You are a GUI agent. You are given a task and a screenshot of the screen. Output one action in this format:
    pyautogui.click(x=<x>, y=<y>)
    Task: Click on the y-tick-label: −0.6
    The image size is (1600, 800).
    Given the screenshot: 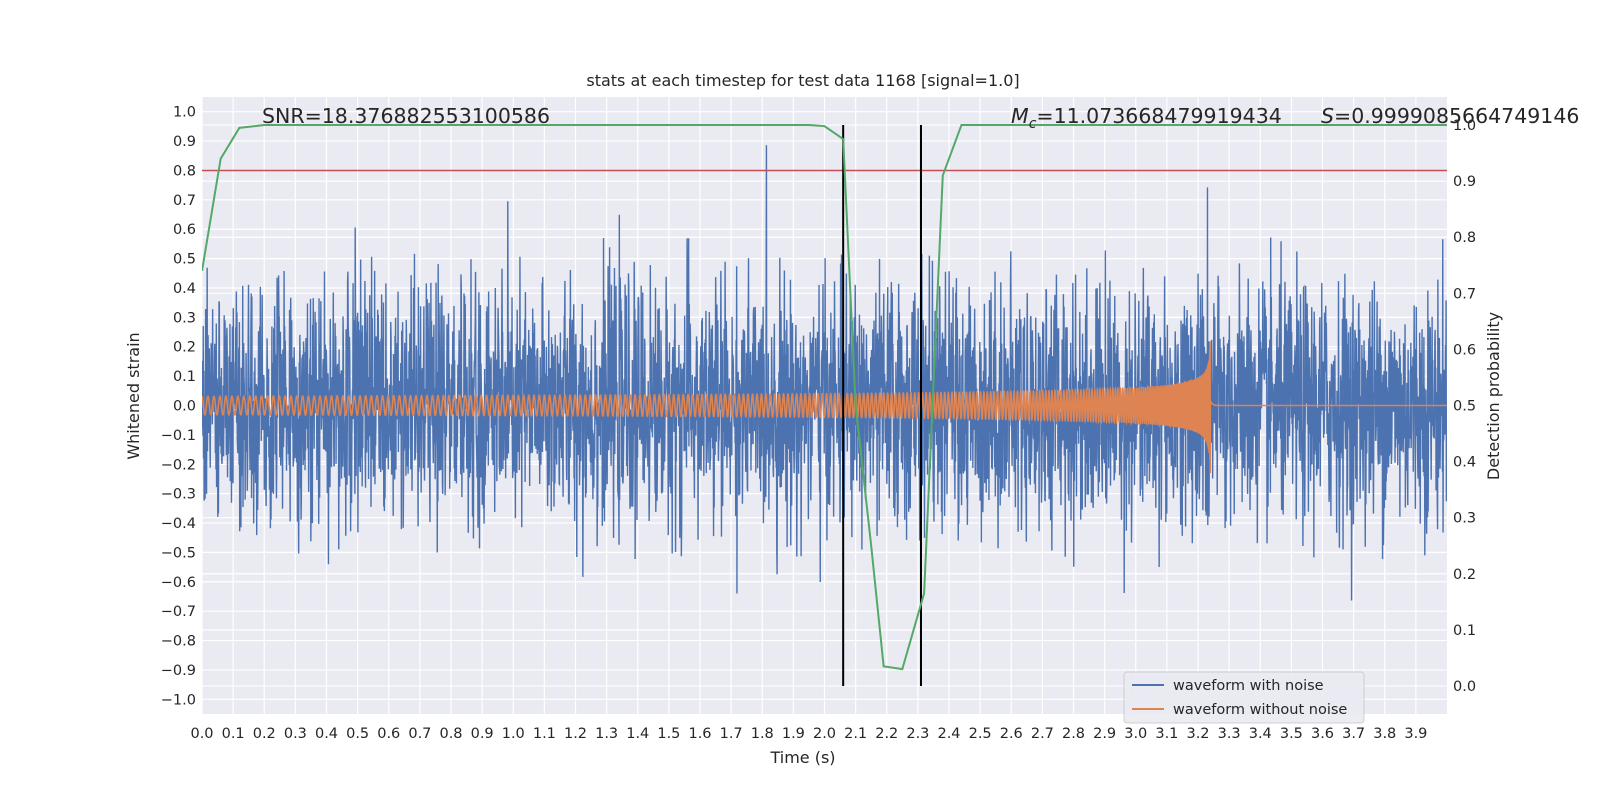 What is the action you would take?
    pyautogui.click(x=178, y=583)
    